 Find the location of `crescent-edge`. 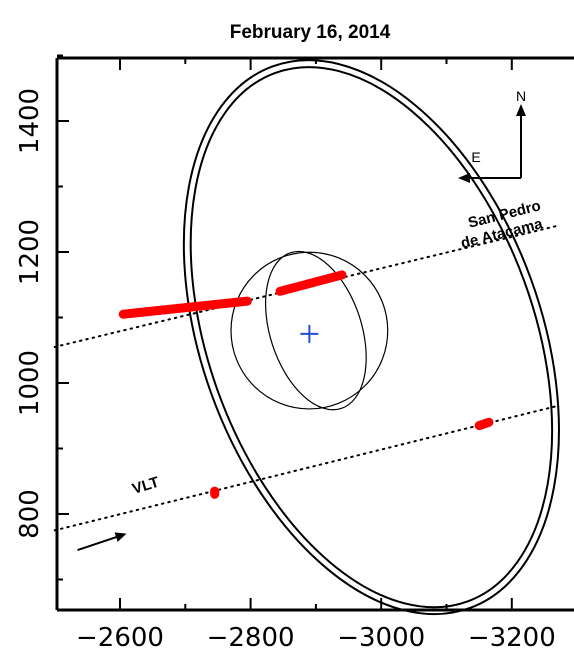

crescent-edge is located at coordinates (316, 330).